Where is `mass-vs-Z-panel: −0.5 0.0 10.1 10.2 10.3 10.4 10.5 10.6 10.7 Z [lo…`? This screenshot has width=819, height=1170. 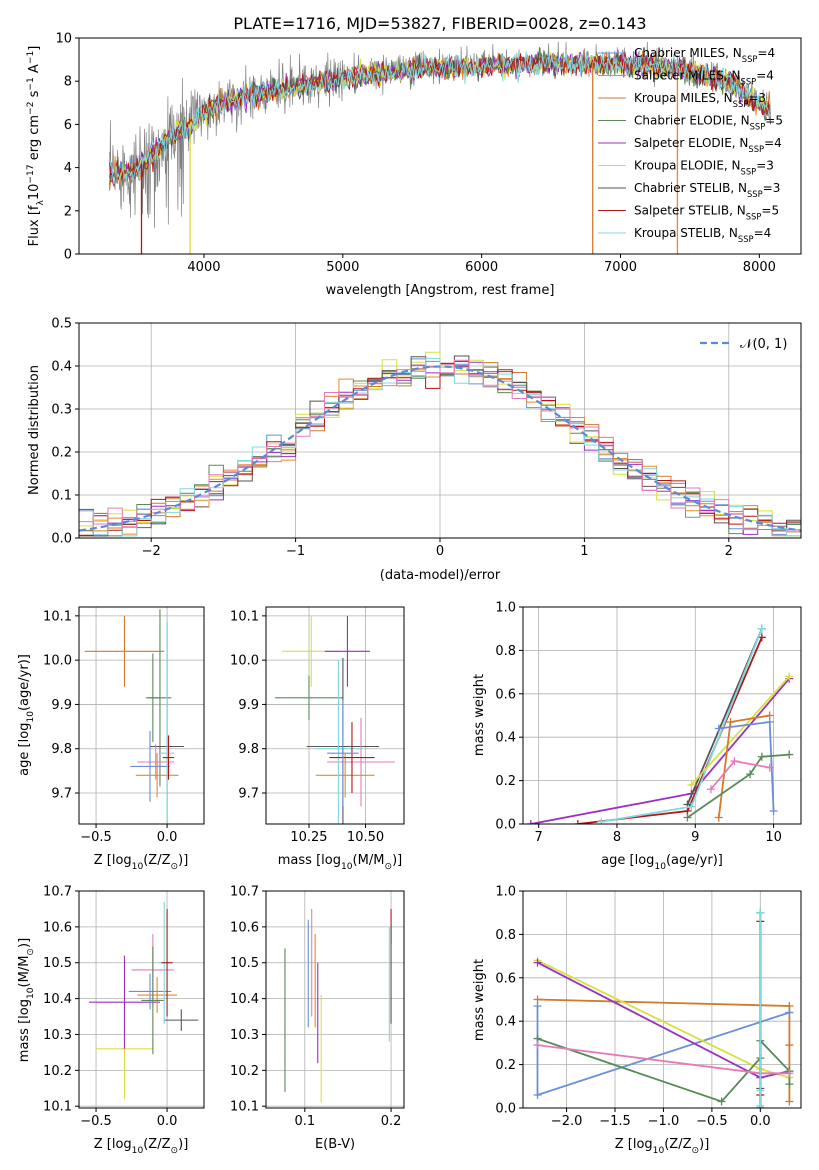
mass-vs-Z-panel: −0.5 0.0 10.1 10.2 10.3 10.4 10.5 10.6 10.7 Z [lo… is located at coordinates (111, 1020).